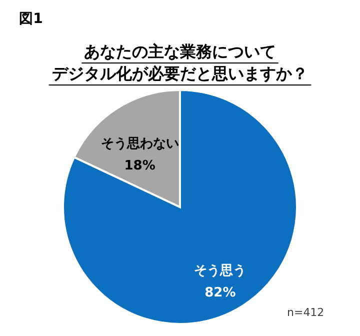  Describe the element at coordinates (139, 144) in the screenshot. I see `slice-label: そう思わない` at that location.